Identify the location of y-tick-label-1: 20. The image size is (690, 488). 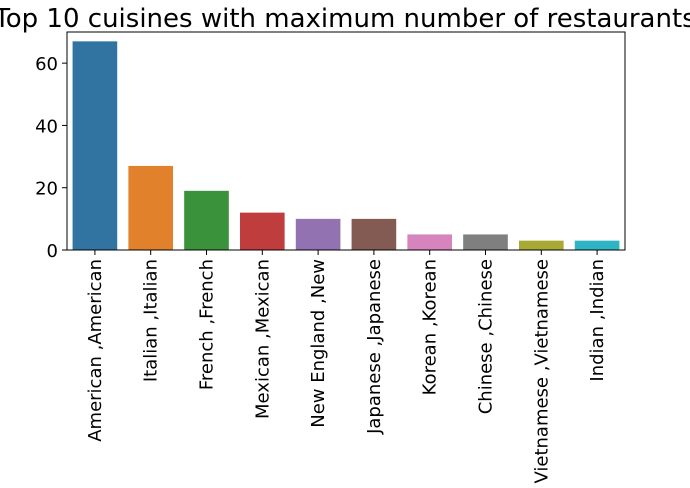
(46, 189).